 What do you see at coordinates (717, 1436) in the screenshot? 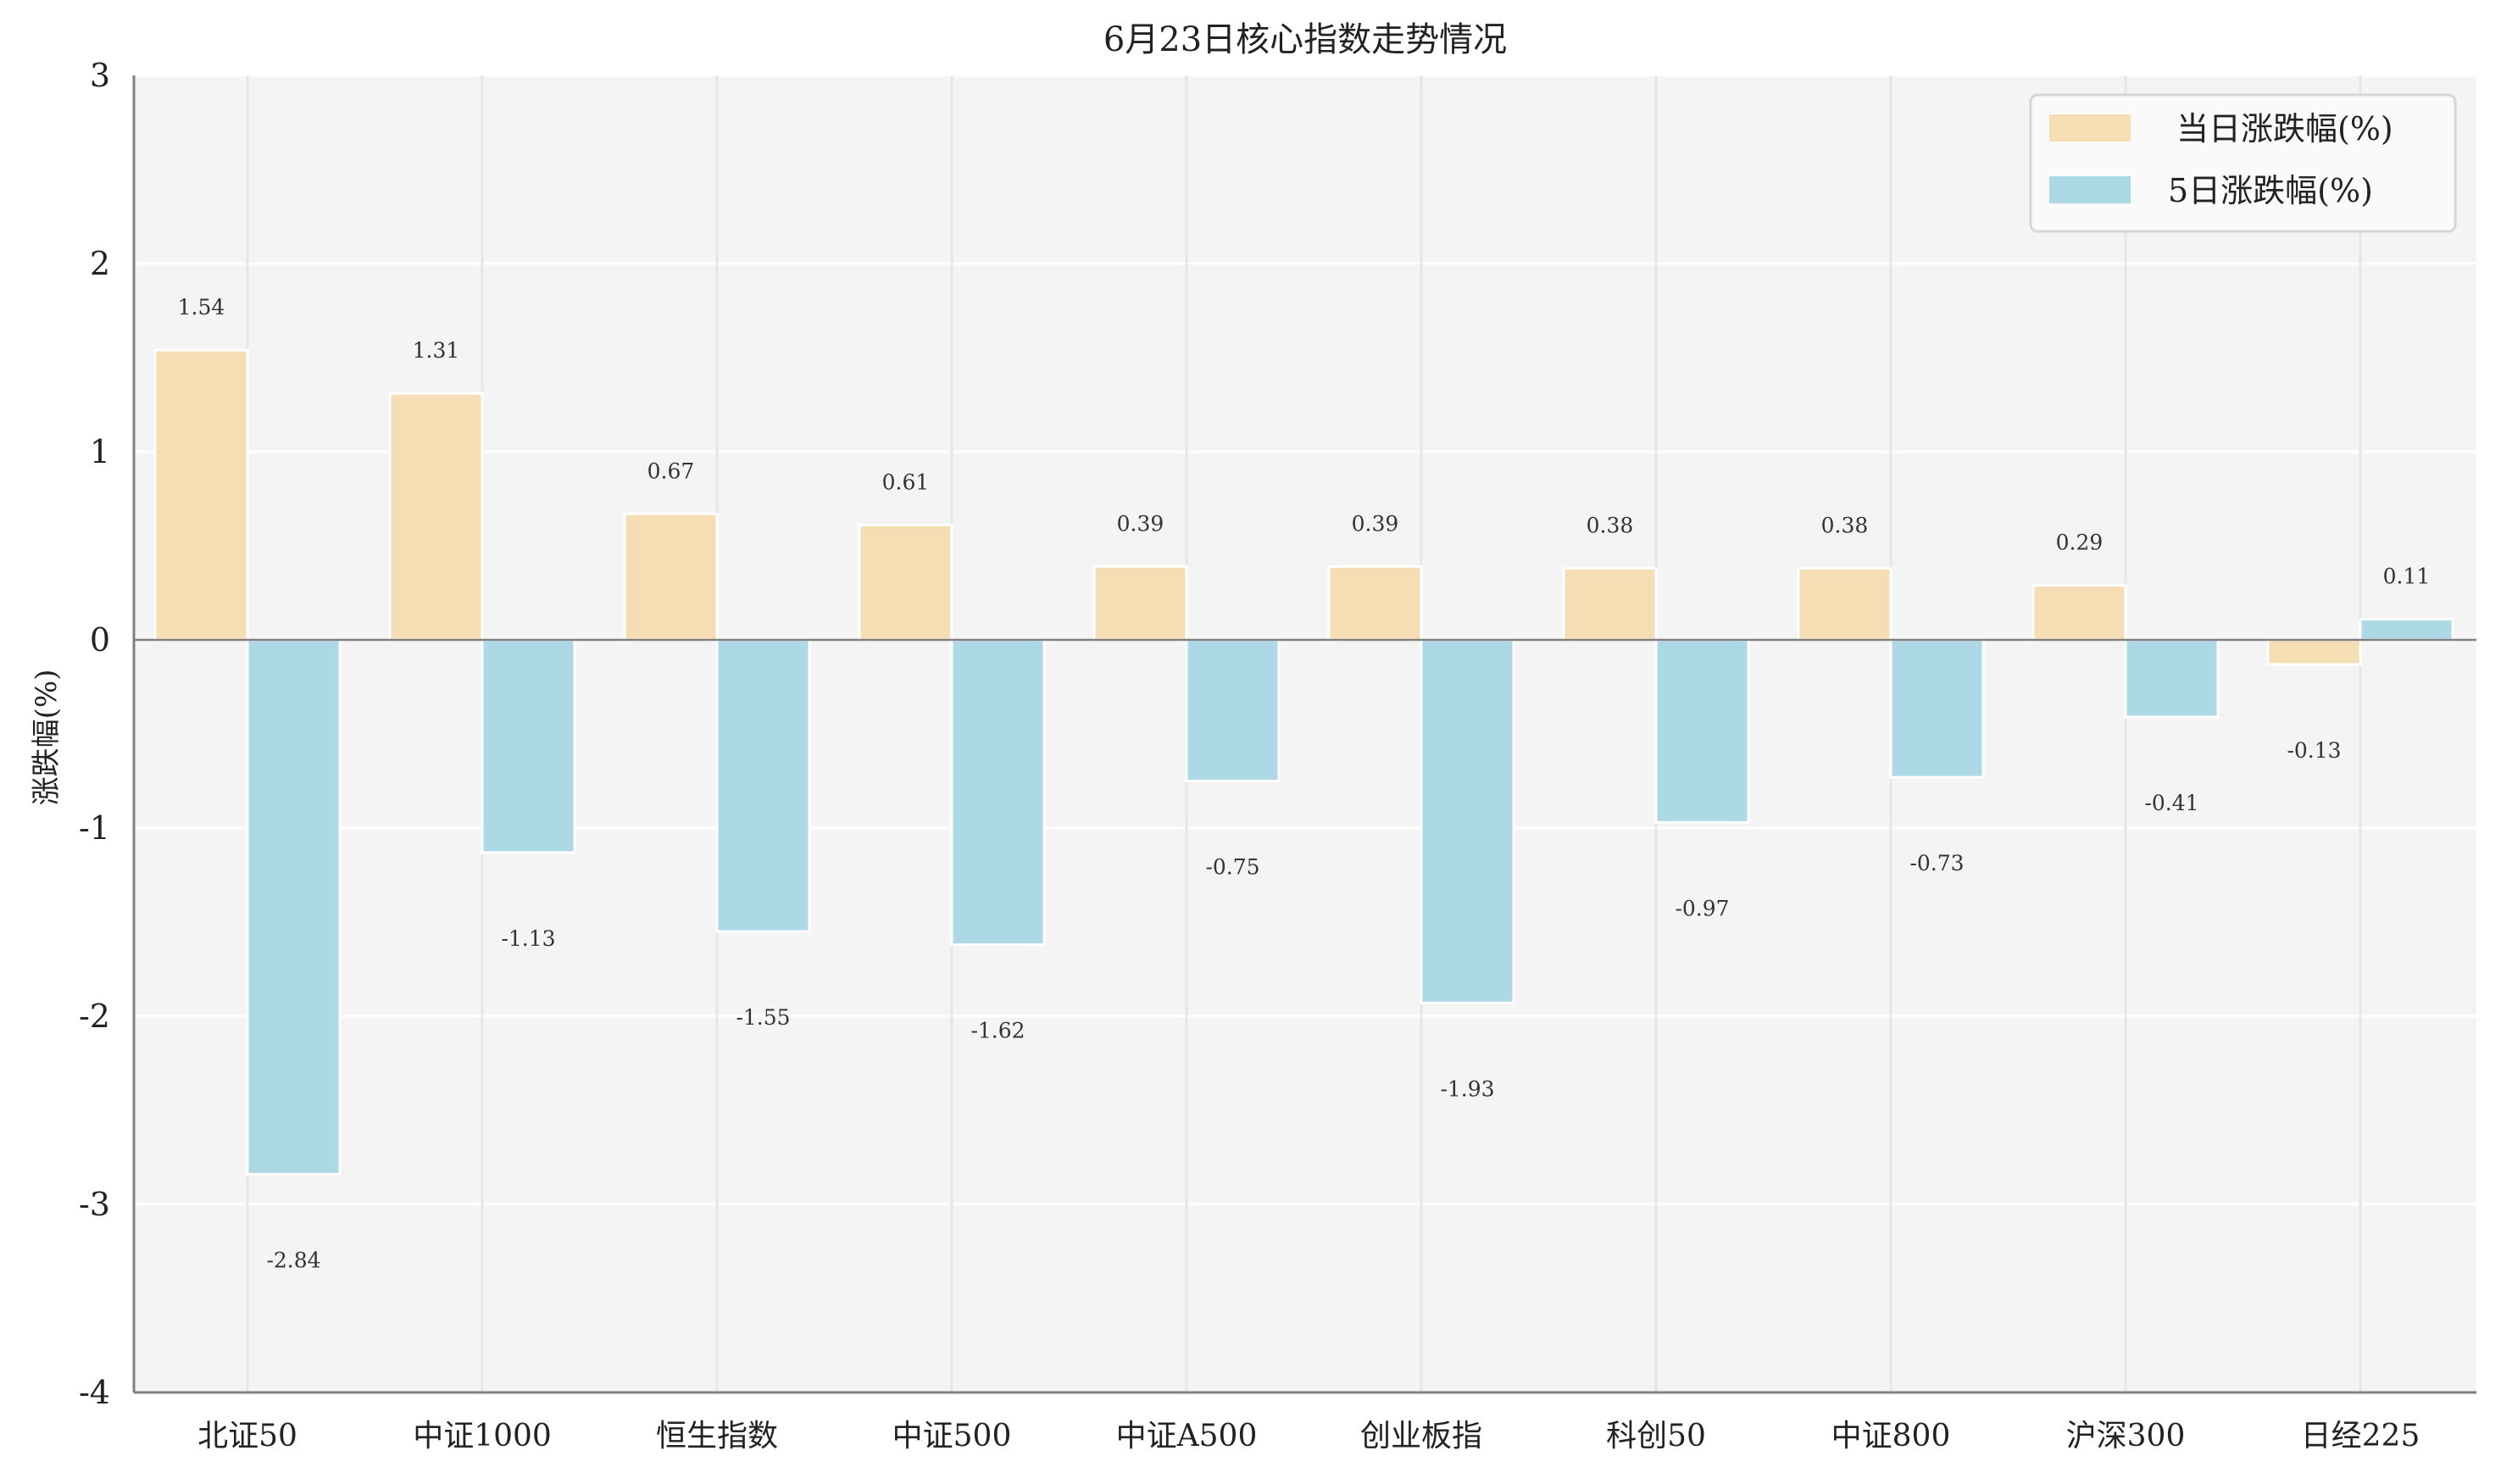
I see `x-tick-label: 恒生指数` at bounding box center [717, 1436].